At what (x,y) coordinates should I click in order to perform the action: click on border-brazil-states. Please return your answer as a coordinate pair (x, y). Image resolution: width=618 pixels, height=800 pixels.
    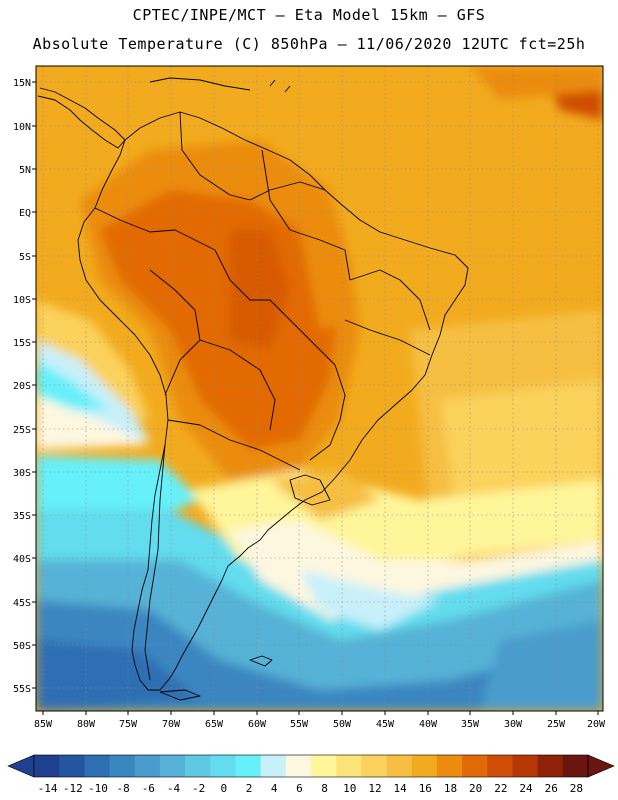
    Looking at the image, I should click on (327, 400).